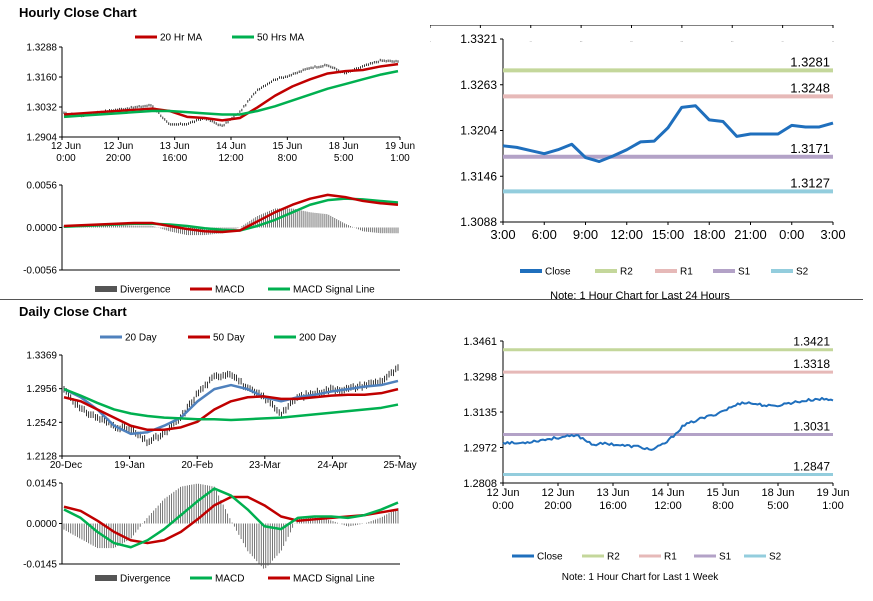 This screenshot has width=873, height=601. I want to click on x-tick-label: 14 Jun, so click(231, 146).